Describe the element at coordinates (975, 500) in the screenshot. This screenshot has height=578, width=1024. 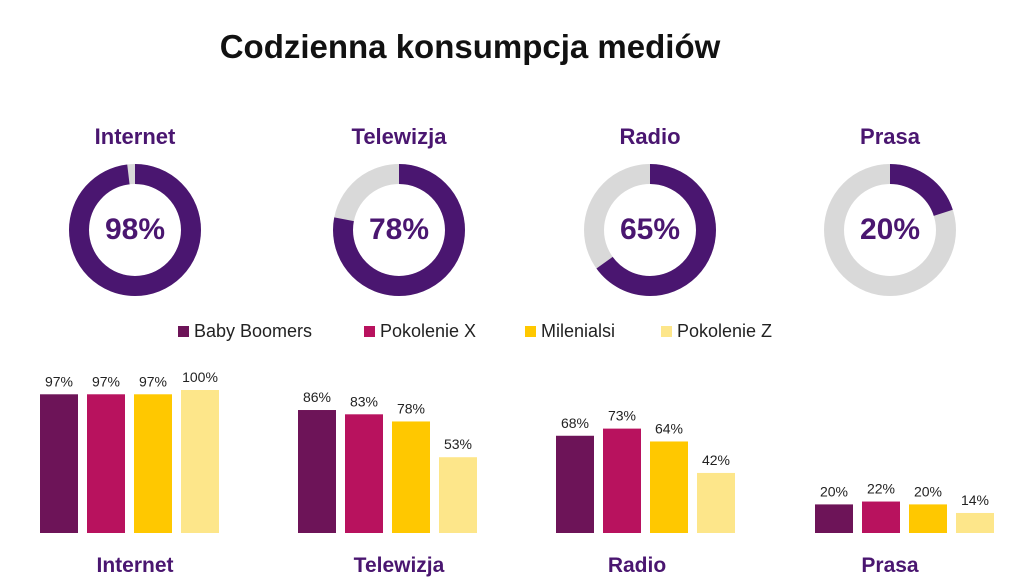
I see `bar-data-label: 14%` at that location.